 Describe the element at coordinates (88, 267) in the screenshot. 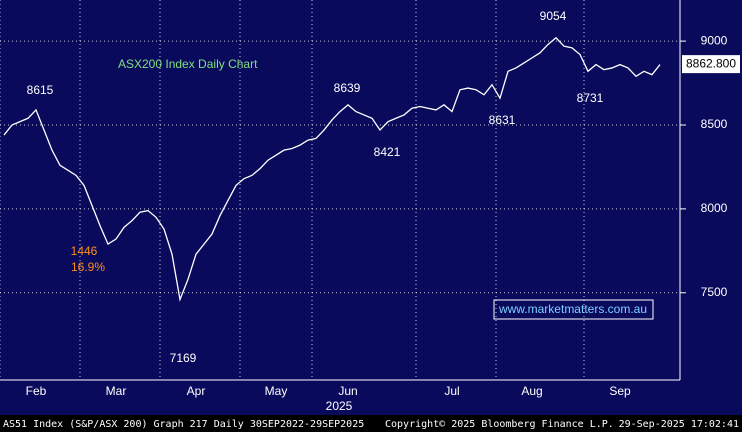

I see `annotation: 16.9%` at that location.